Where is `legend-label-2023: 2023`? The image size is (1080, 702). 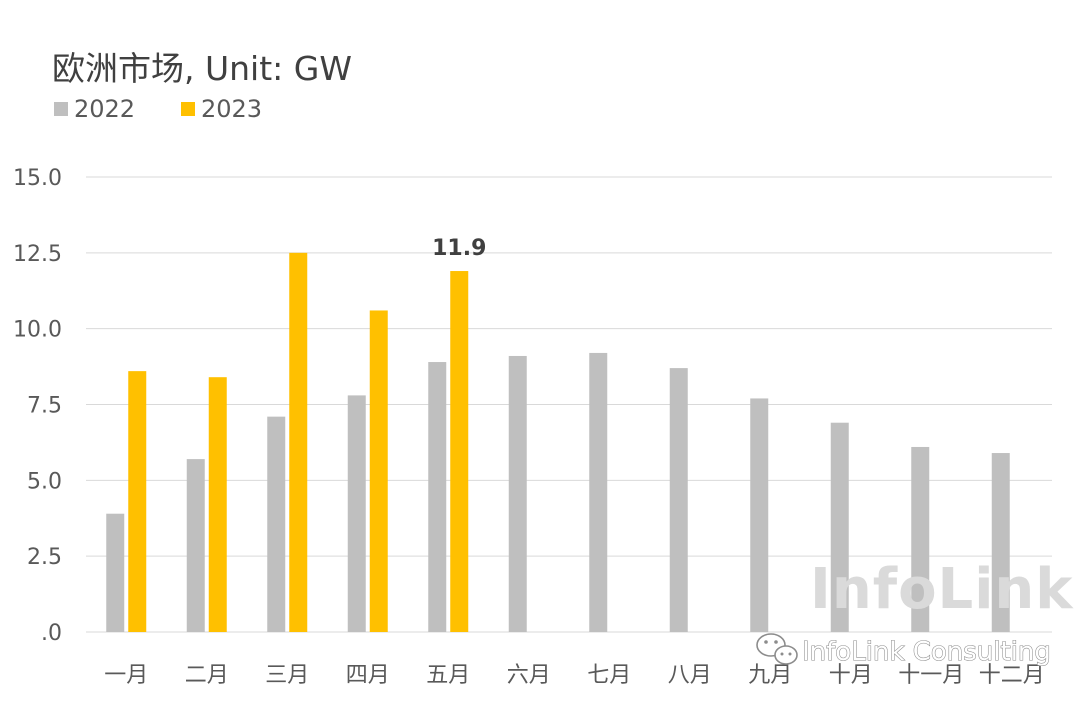 legend-label-2023: 2023 is located at coordinates (231, 109).